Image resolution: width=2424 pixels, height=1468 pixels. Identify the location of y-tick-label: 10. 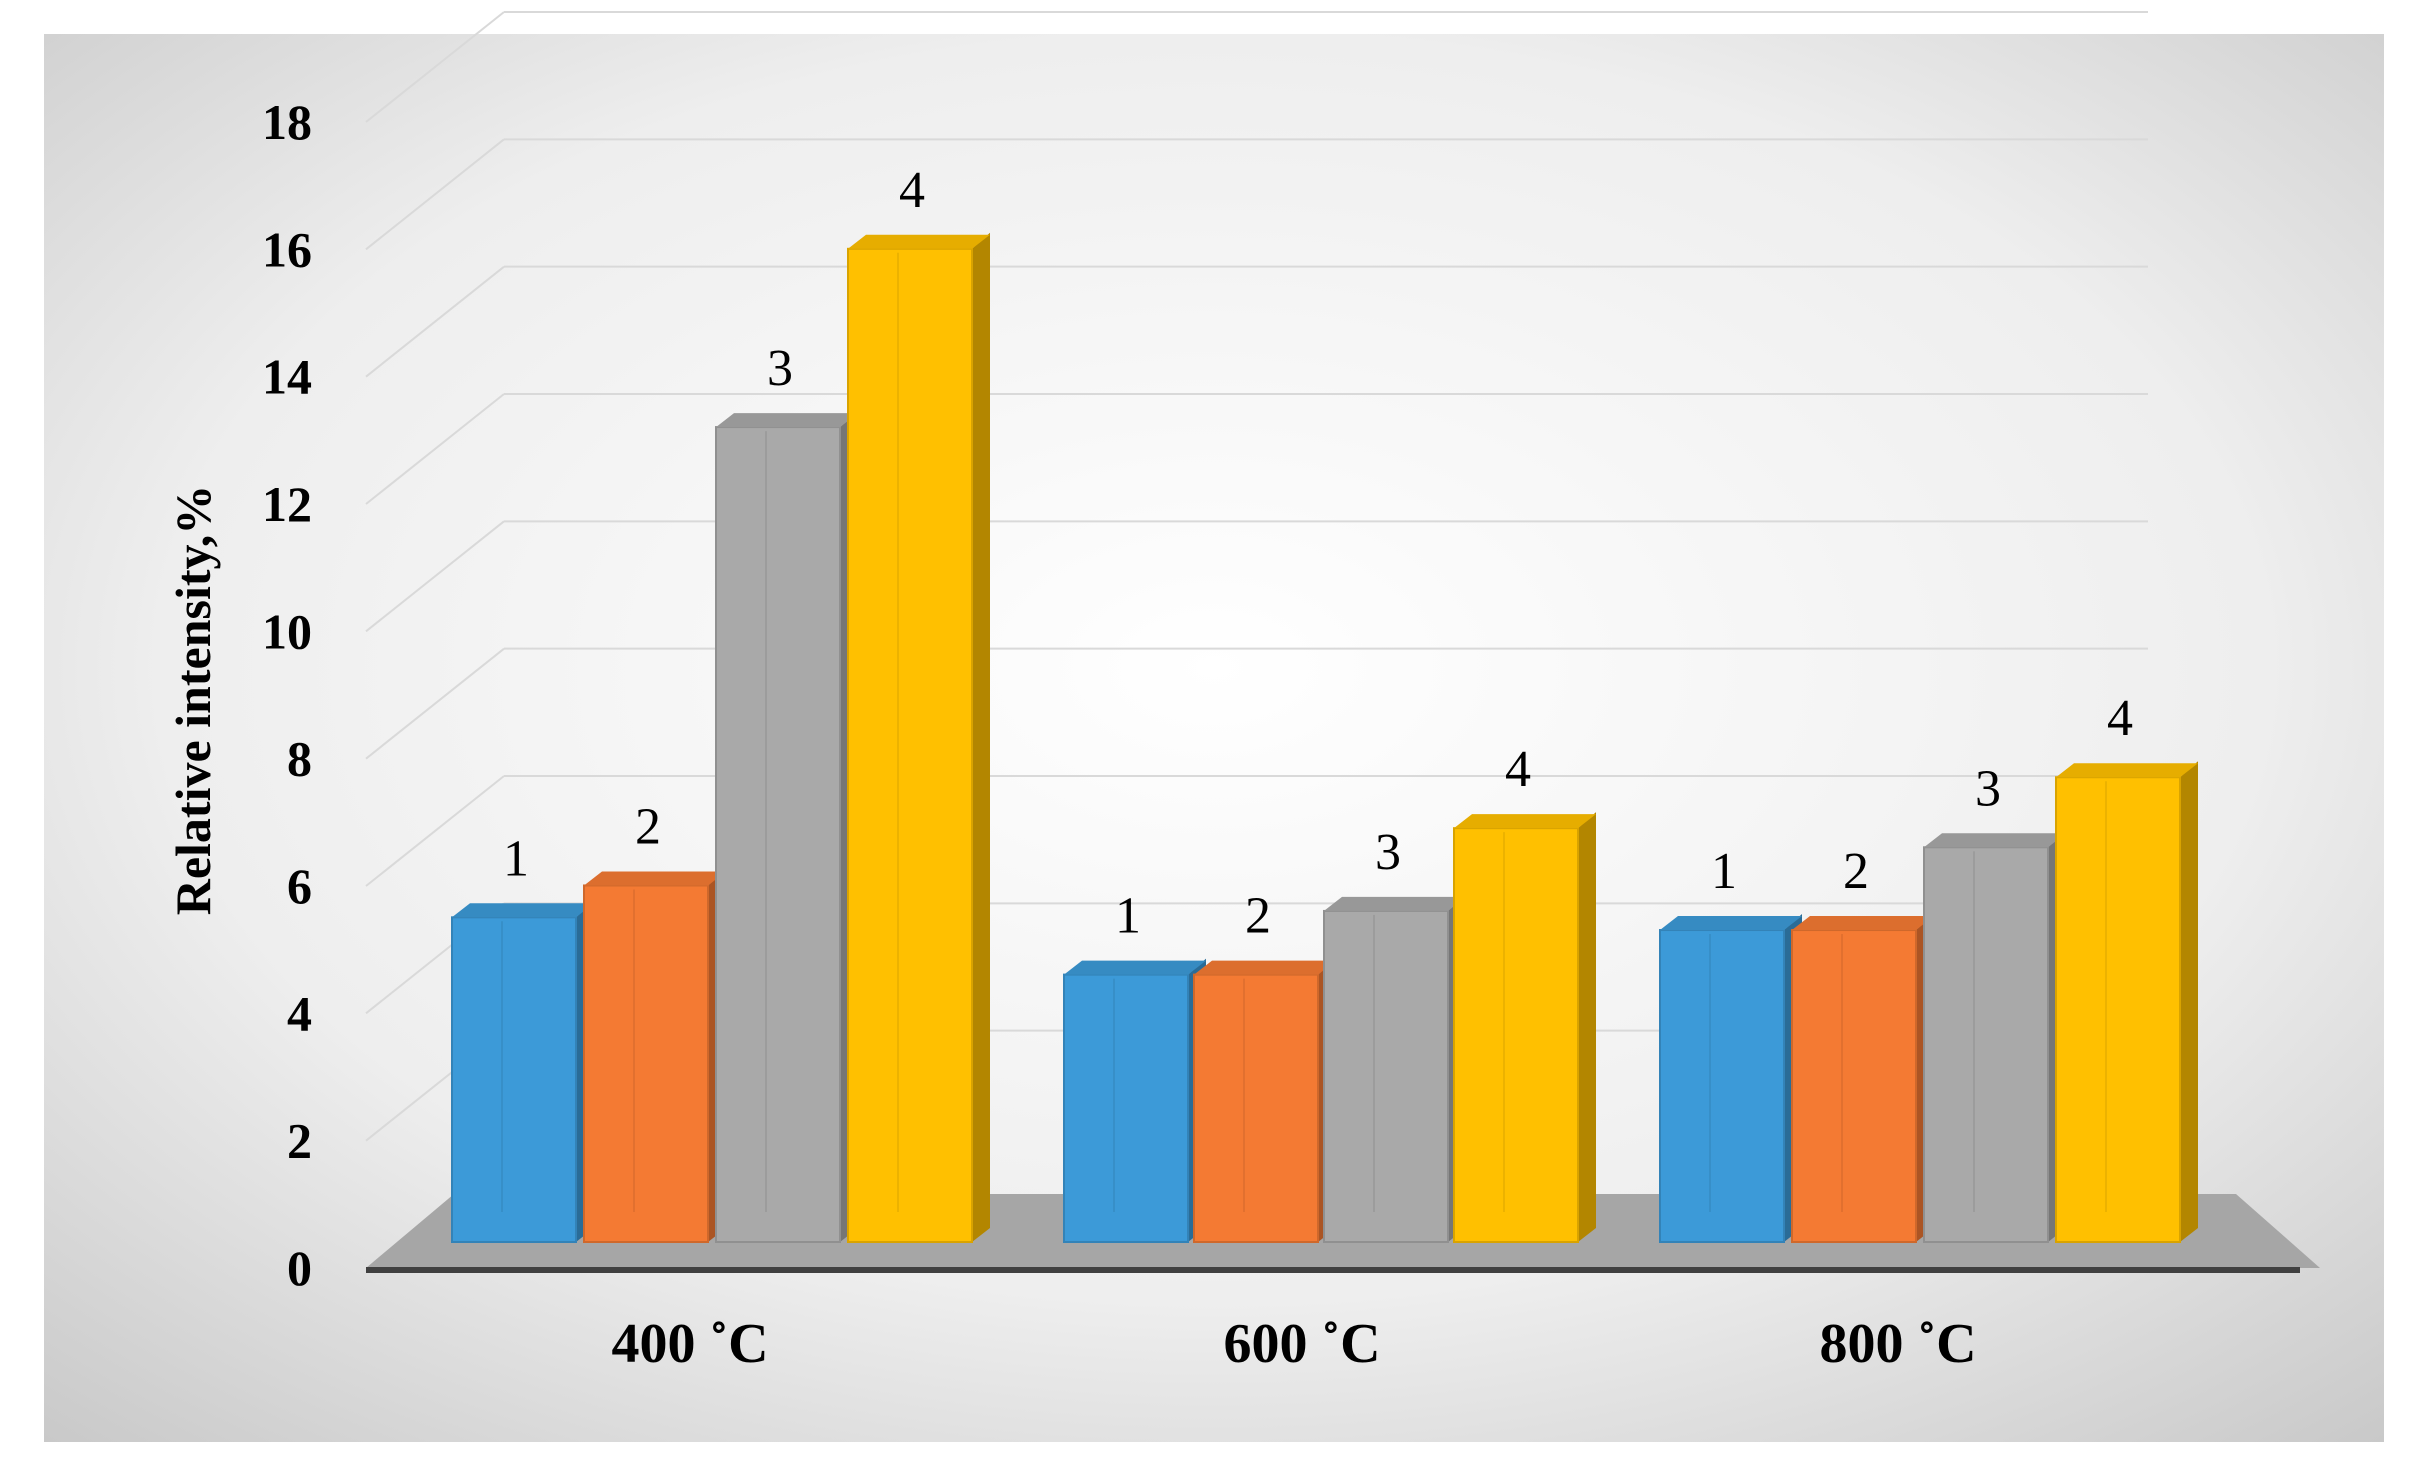
(287, 631).